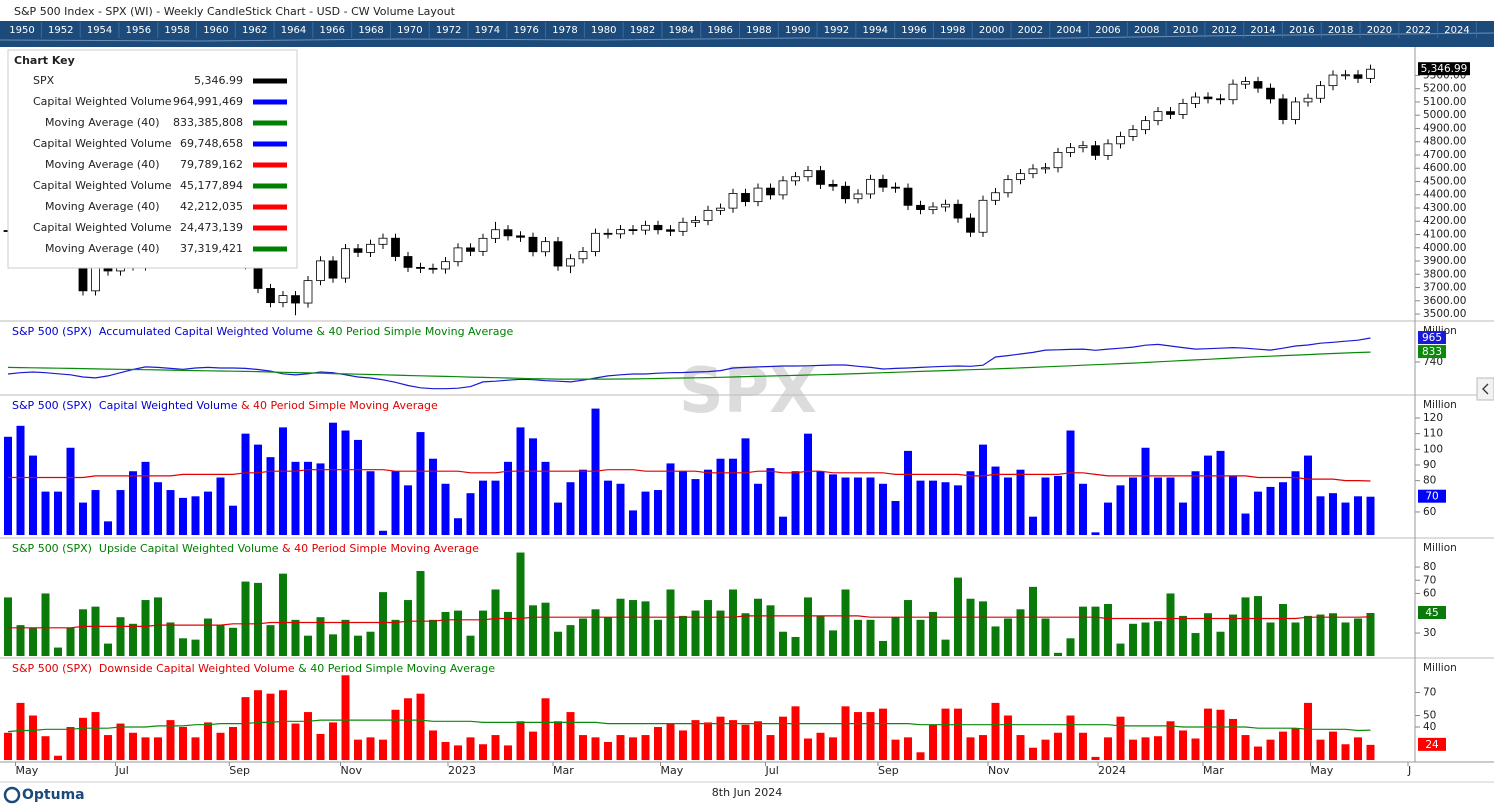 This screenshot has width=1494, height=810. Describe the element at coordinates (1429, 633) in the screenshot. I see `y-tick-label: 30` at that location.